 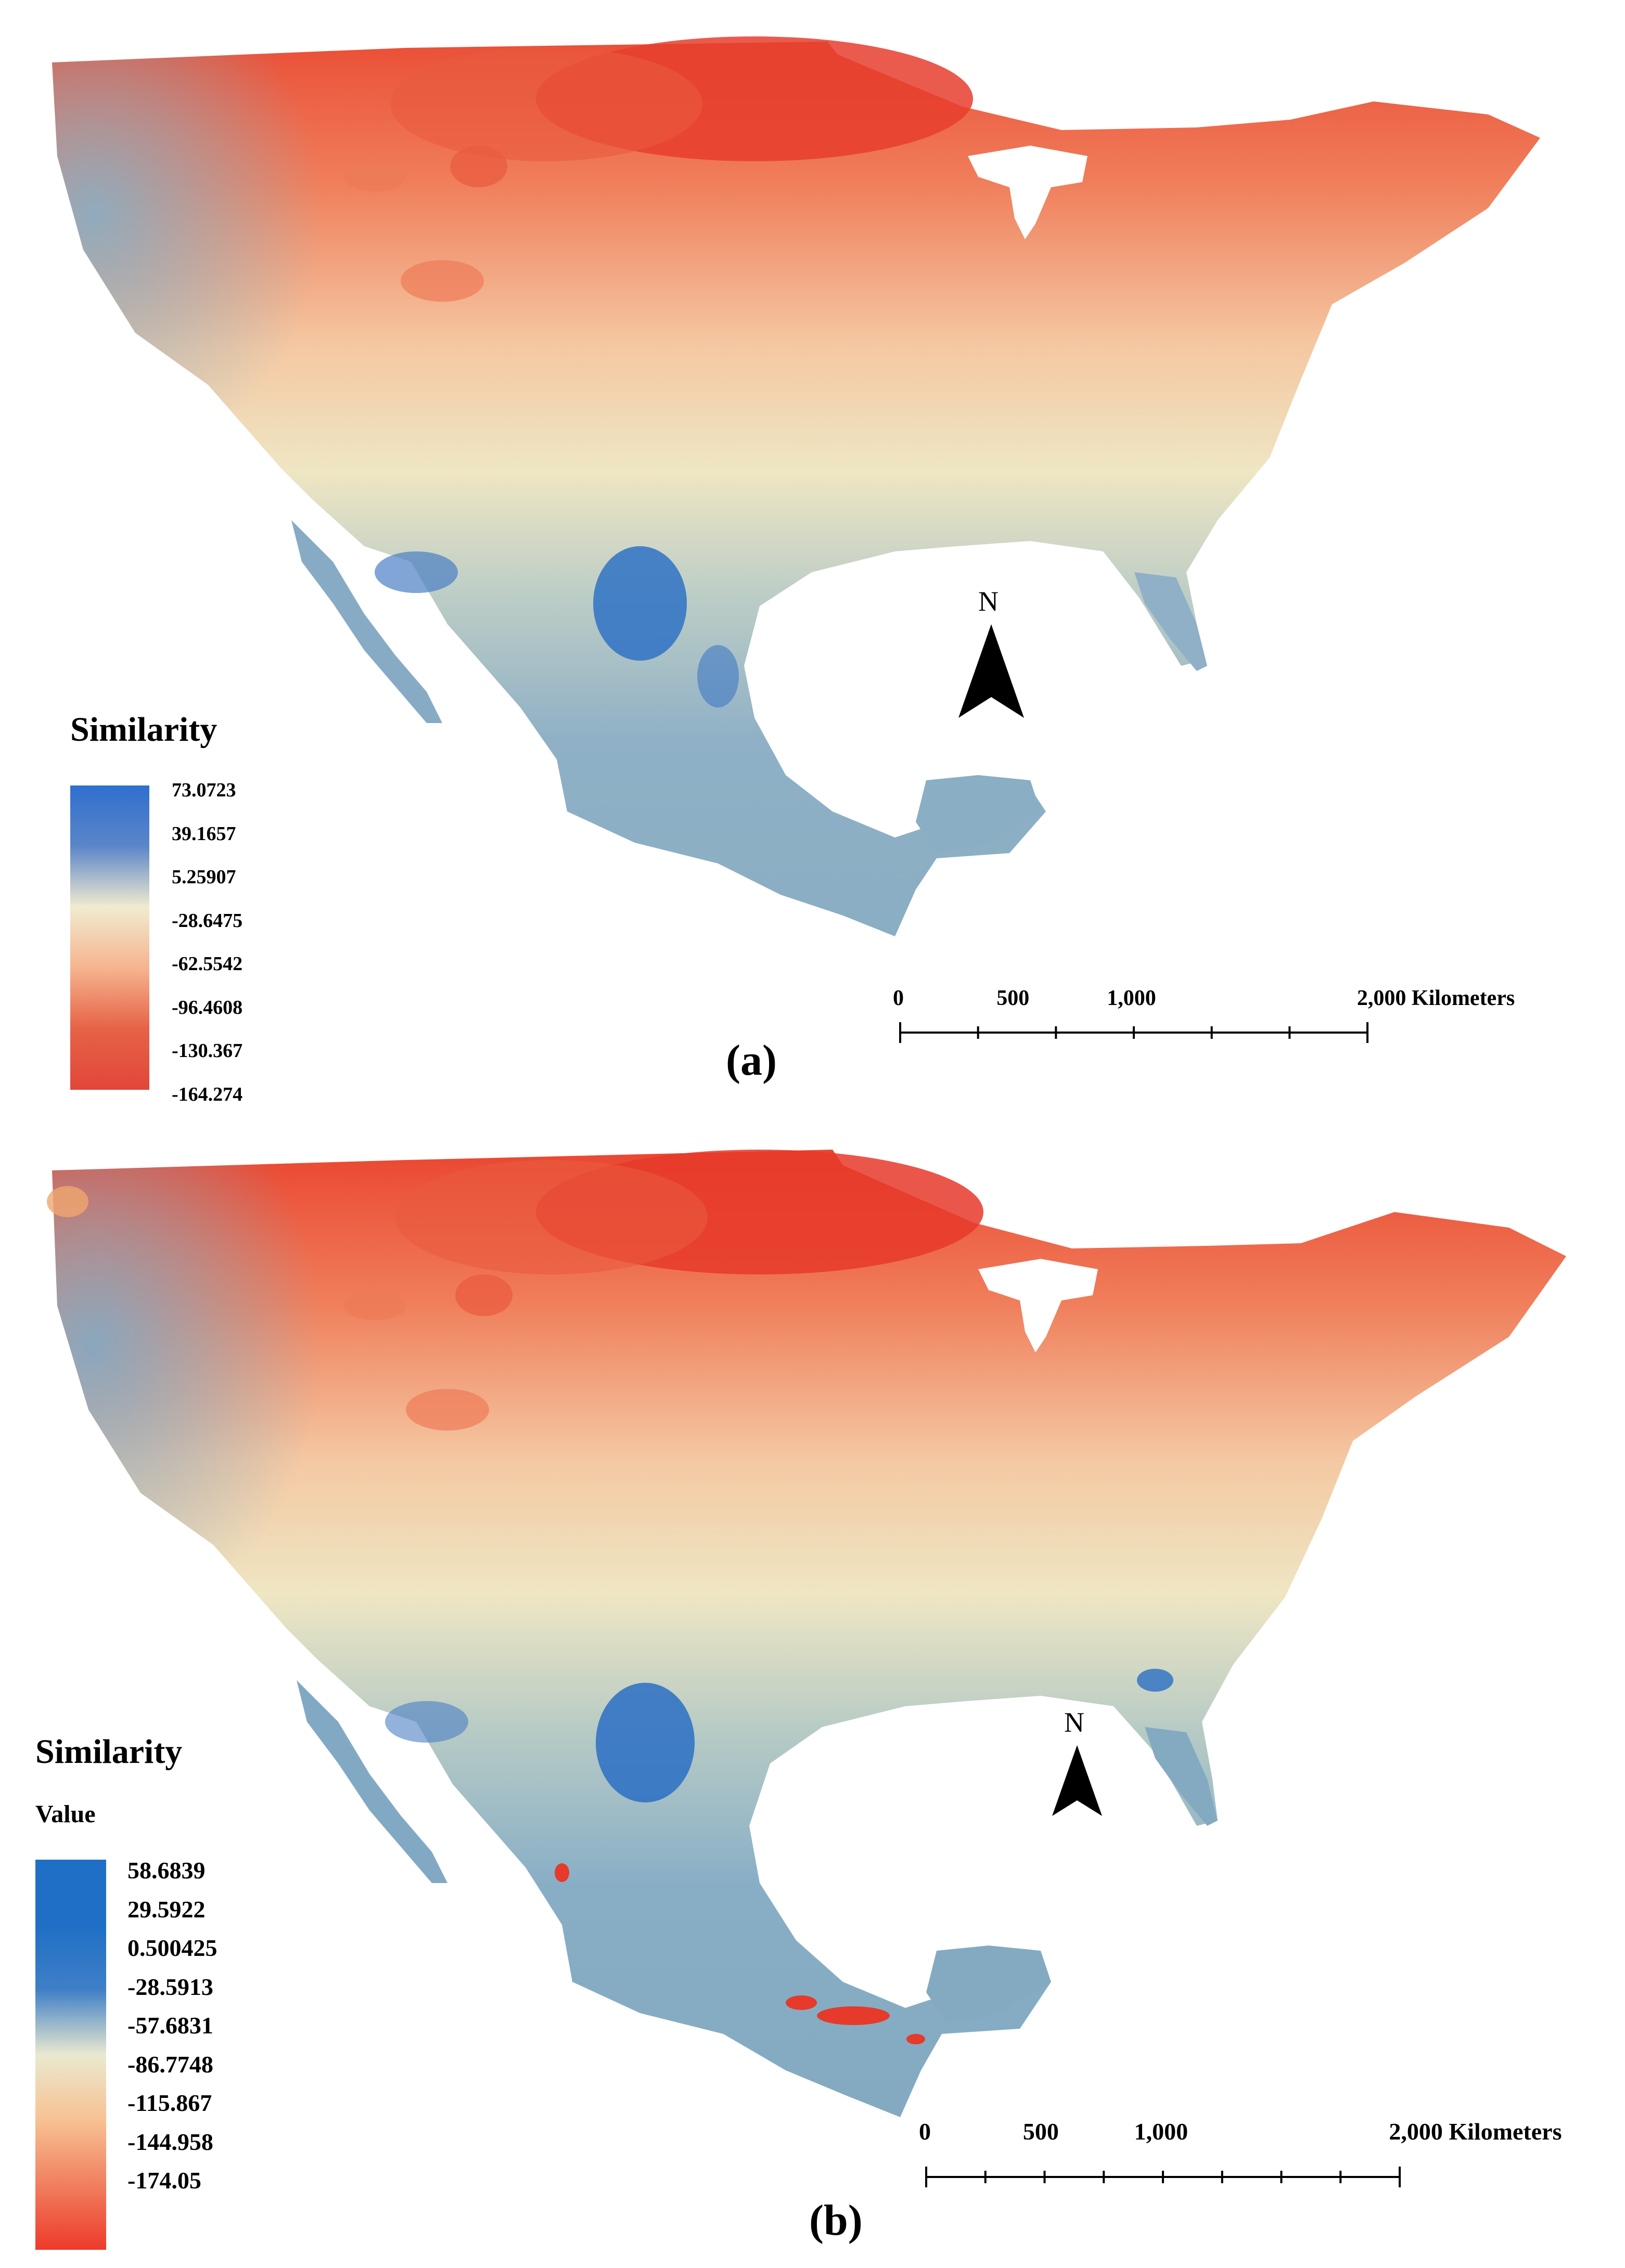 I want to click on panel-label: (b), so click(x=836, y=2220).